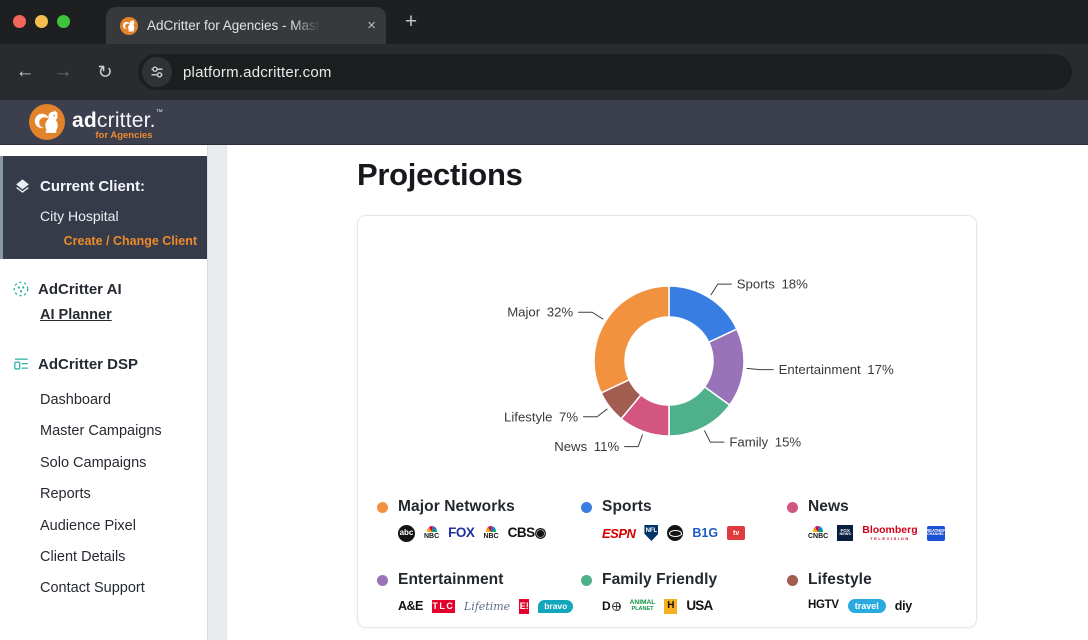 The image size is (1088, 640). What do you see at coordinates (631, 339) in the screenshot?
I see `donut-slice-major` at bounding box center [631, 339].